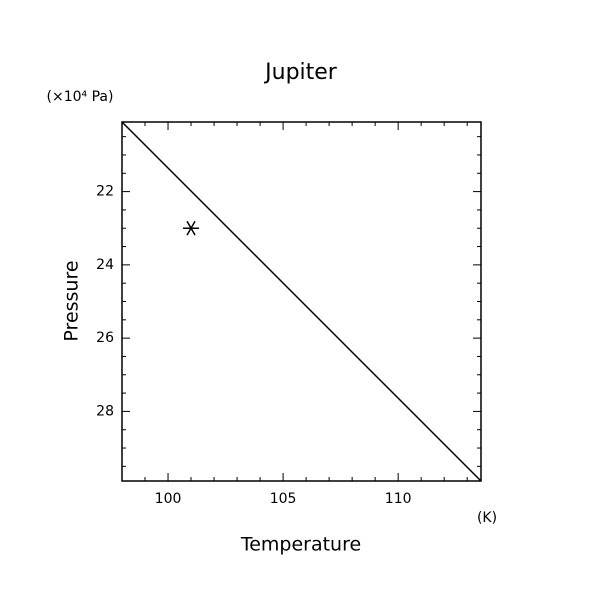  What do you see at coordinates (105, 338) in the screenshot?
I see `y-tick-label: 26` at bounding box center [105, 338].